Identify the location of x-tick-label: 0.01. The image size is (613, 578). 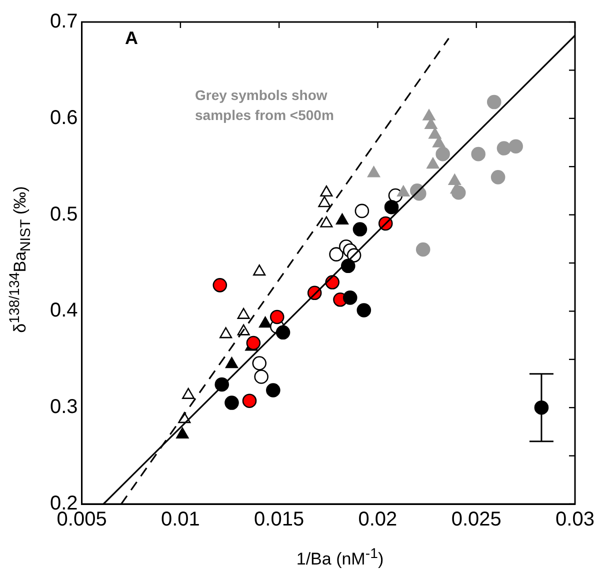
(180, 519).